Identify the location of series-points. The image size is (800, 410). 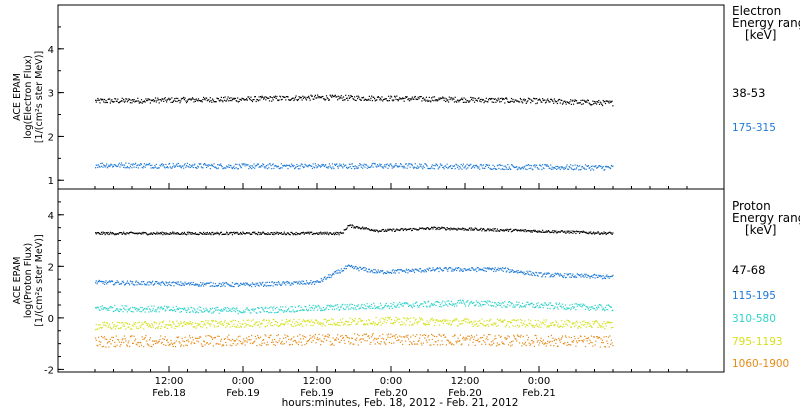
(354, 230).